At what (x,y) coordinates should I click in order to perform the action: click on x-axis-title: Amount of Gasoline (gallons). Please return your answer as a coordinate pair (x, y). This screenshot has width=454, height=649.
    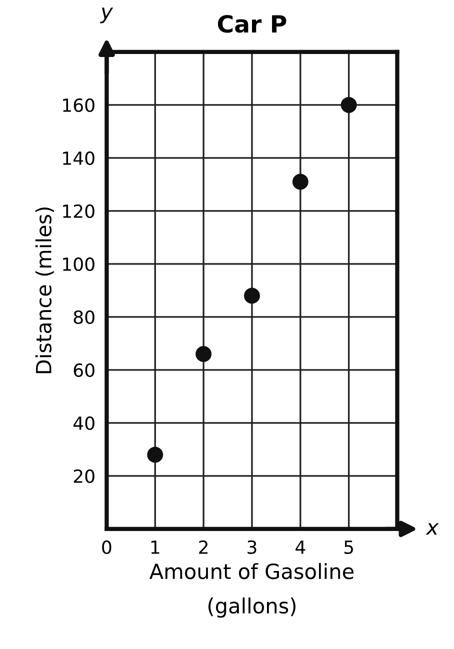
    Looking at the image, I should click on (251, 590).